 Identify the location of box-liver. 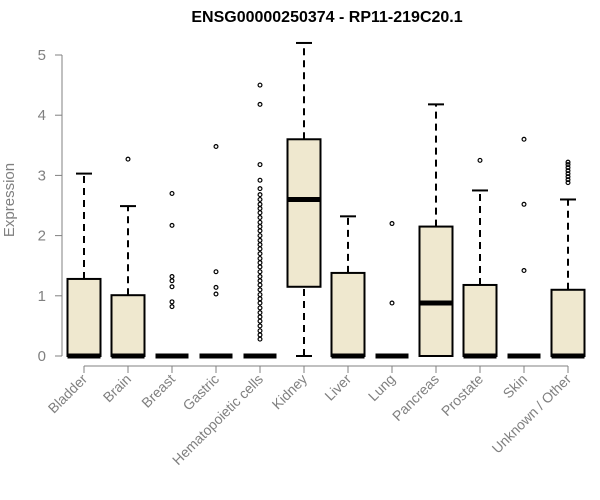
(348, 287).